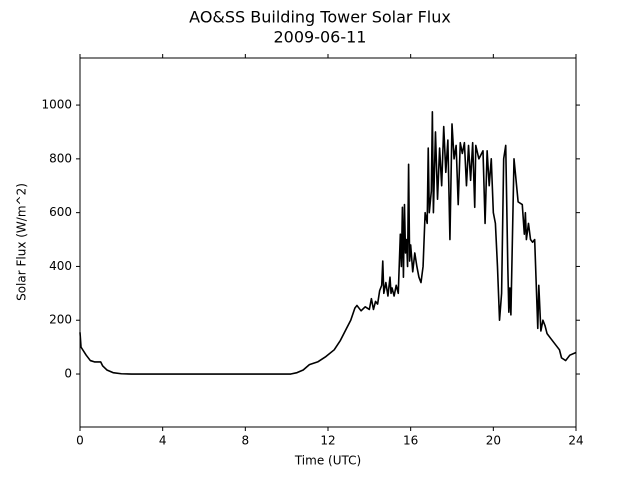  What do you see at coordinates (163, 441) in the screenshot?
I see `x-tick-label: 4` at bounding box center [163, 441].